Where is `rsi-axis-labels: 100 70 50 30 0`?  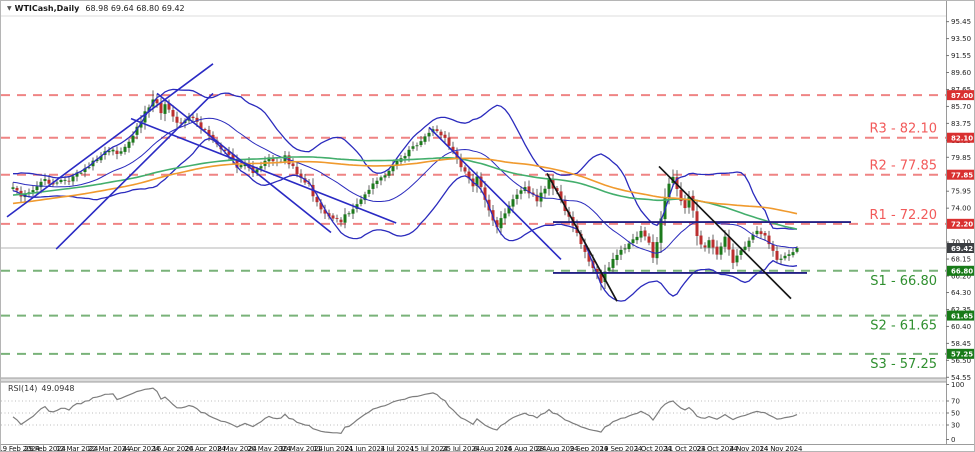
rsi-axis-labels: 100 70 50 30 0 is located at coordinates (955, 412).